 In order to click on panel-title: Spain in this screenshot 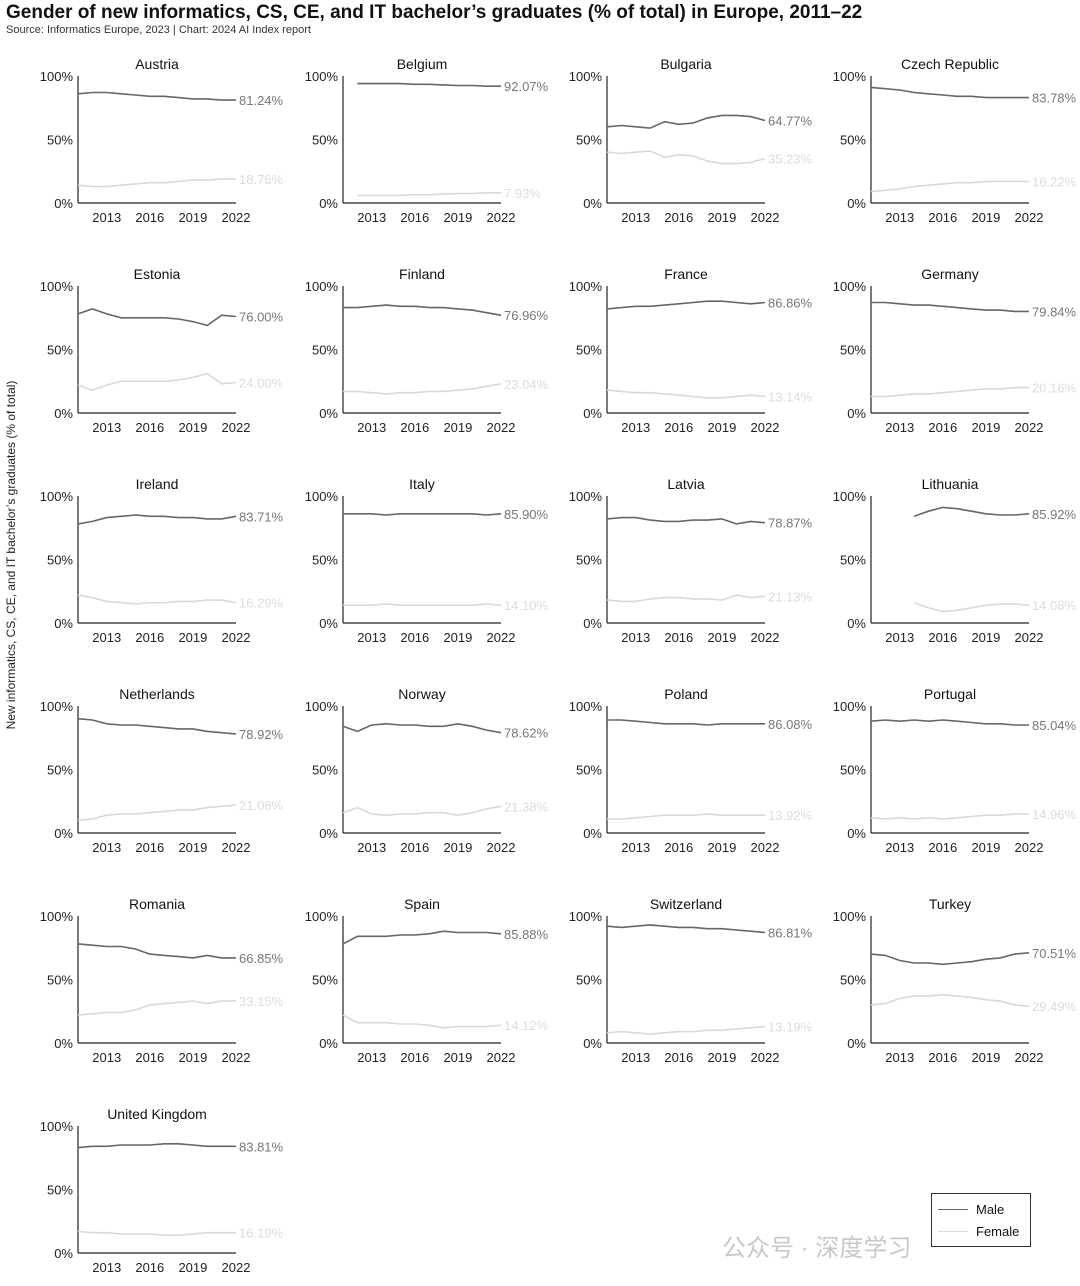, I will do `click(422, 904)`.